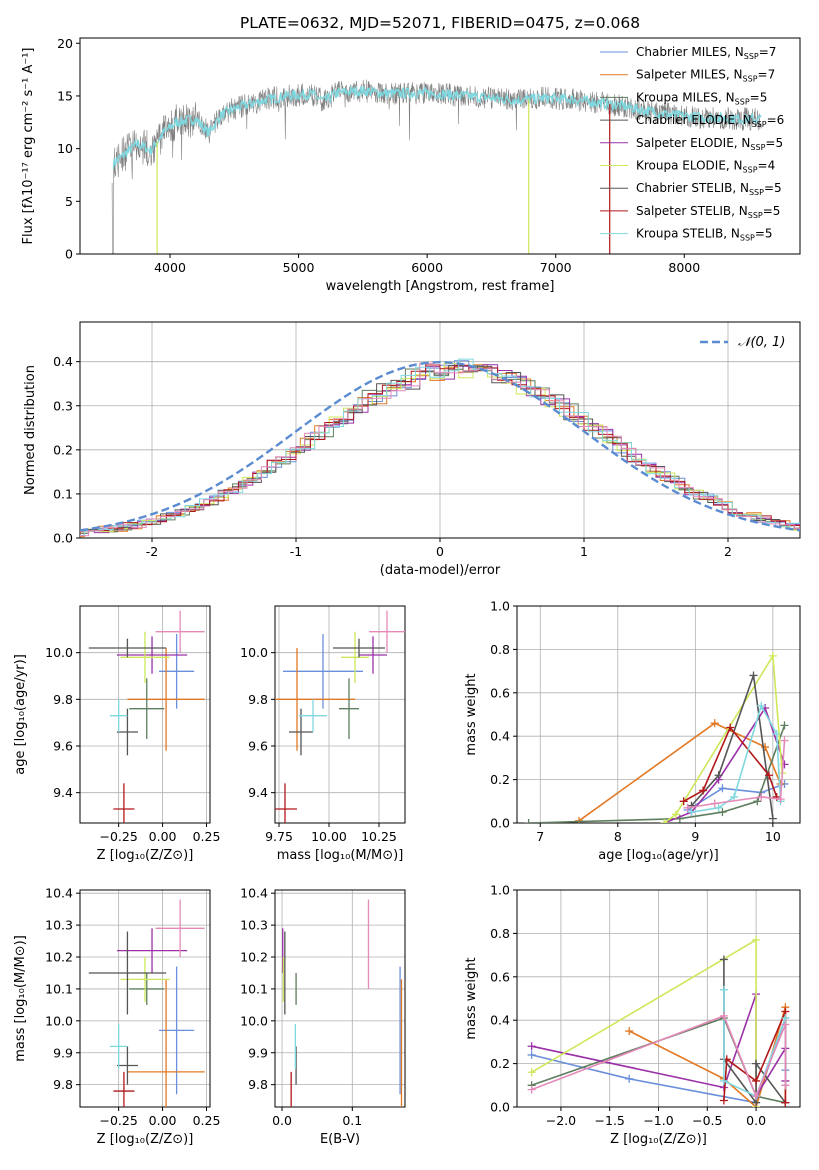  I want to click on legend-entry: Kroupa ELODIE, NSSP=4, so click(705, 167).